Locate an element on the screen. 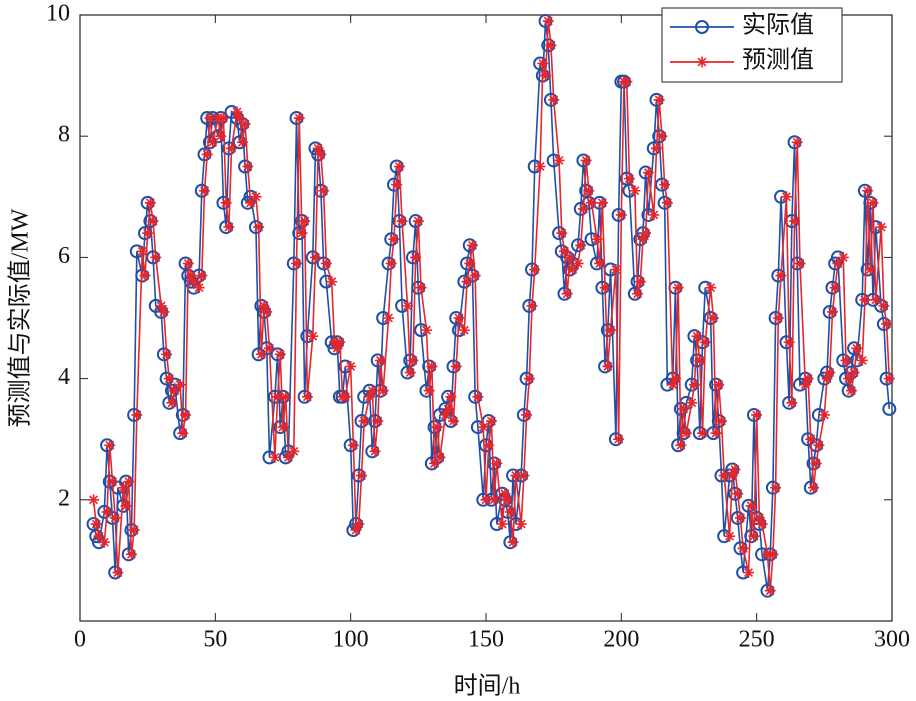 The width and height of the screenshot is (916, 701). x-tick-label: 100 is located at coordinates (351, 640).